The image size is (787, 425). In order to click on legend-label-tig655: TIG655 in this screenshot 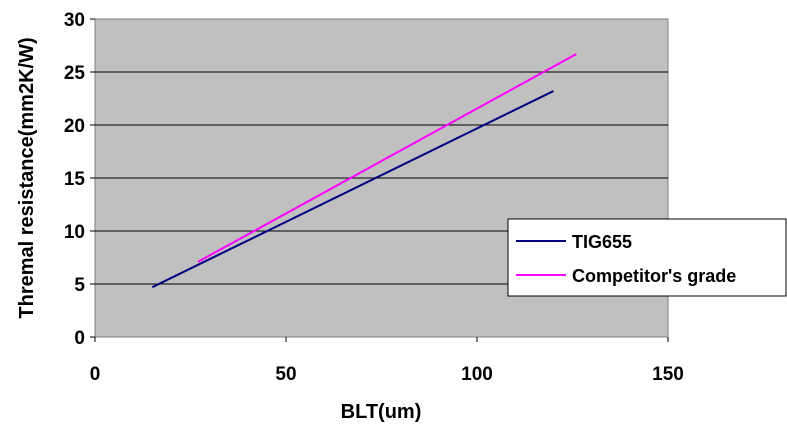, I will do `click(602, 242)`.